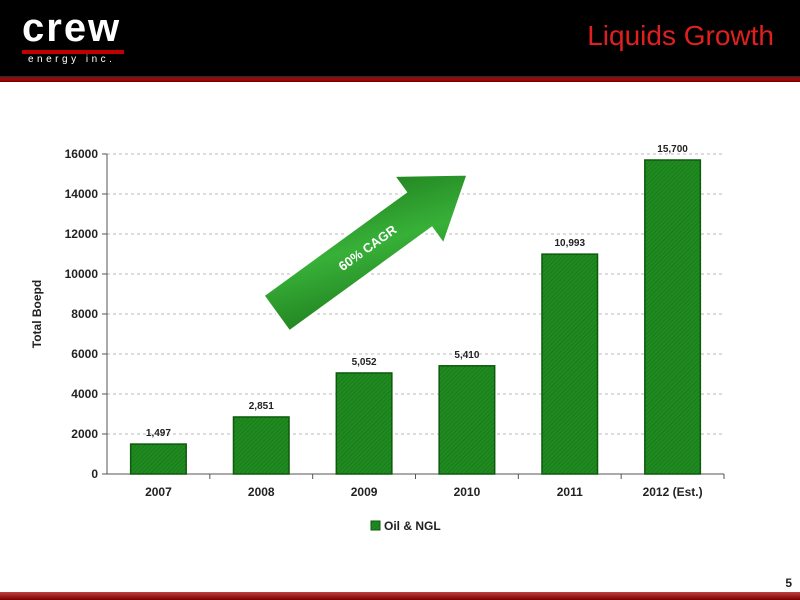 The width and height of the screenshot is (800, 600). Describe the element at coordinates (466, 355) in the screenshot. I see `data-label: 5,410` at that location.